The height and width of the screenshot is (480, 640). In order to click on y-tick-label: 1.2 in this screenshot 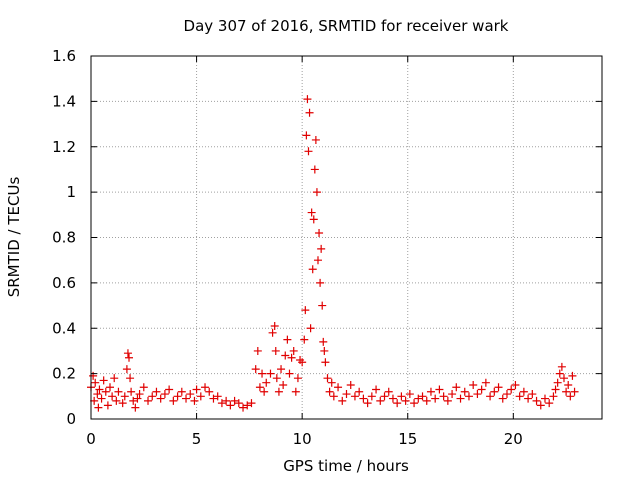, I will do `click(64, 147)`.